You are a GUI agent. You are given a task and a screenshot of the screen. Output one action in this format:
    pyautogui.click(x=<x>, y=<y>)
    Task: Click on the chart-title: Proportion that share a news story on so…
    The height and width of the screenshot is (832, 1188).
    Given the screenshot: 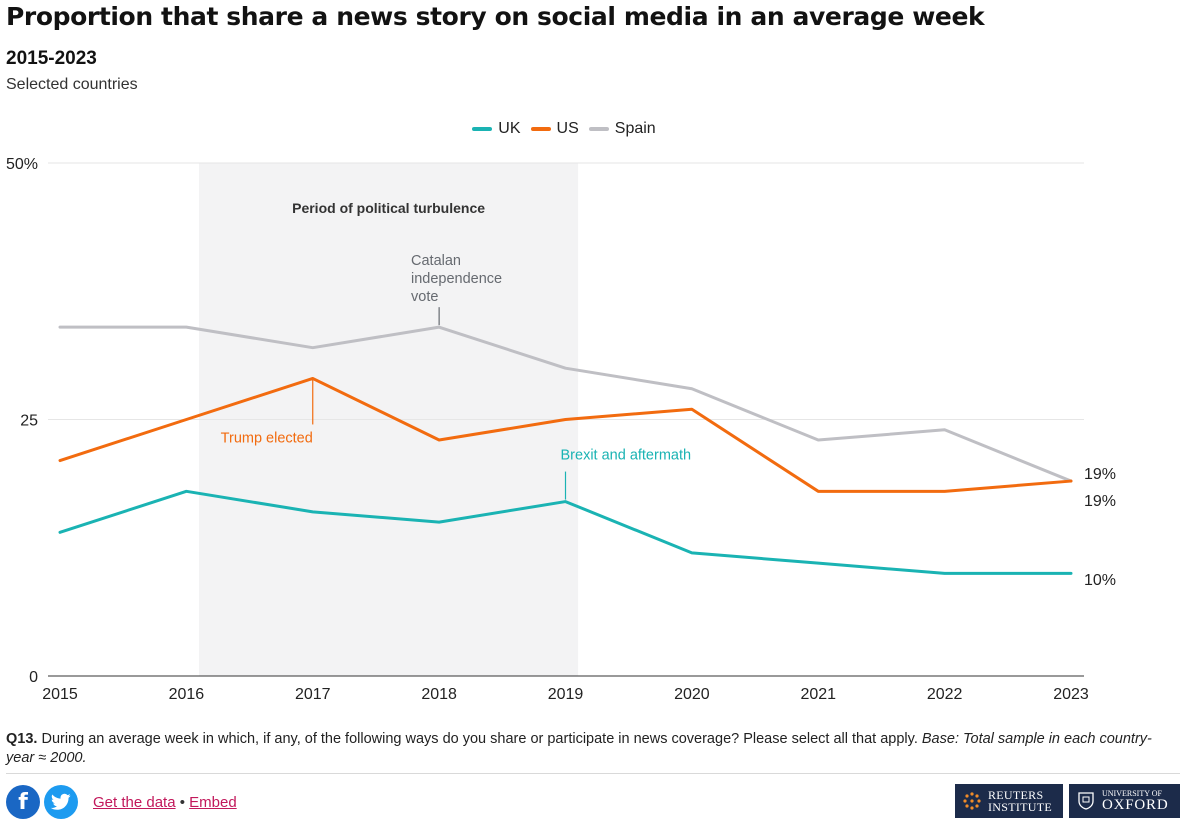 What is the action you would take?
    pyautogui.click(x=495, y=16)
    